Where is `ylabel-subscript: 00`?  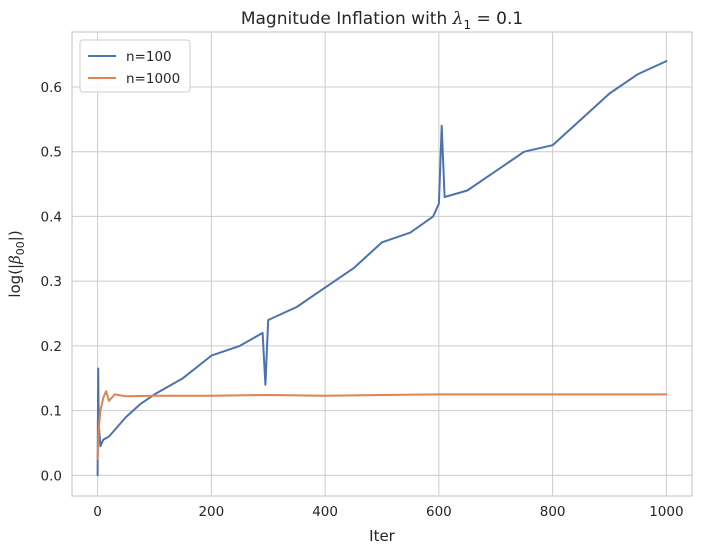
ylabel-subscript: 00 is located at coordinates (20, 248).